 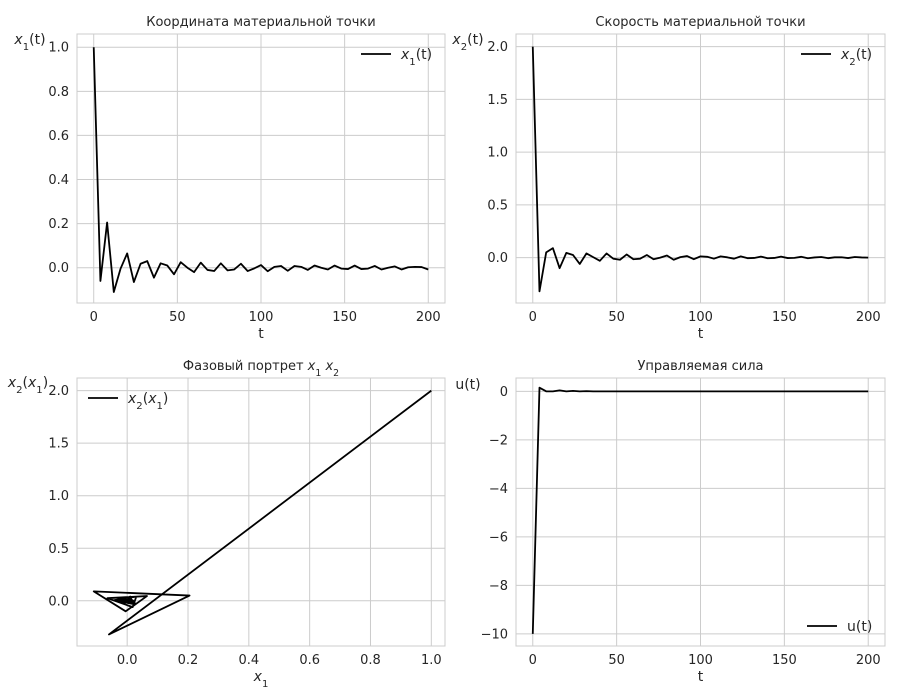 I want to click on y-tick-label: 0, so click(x=504, y=392).